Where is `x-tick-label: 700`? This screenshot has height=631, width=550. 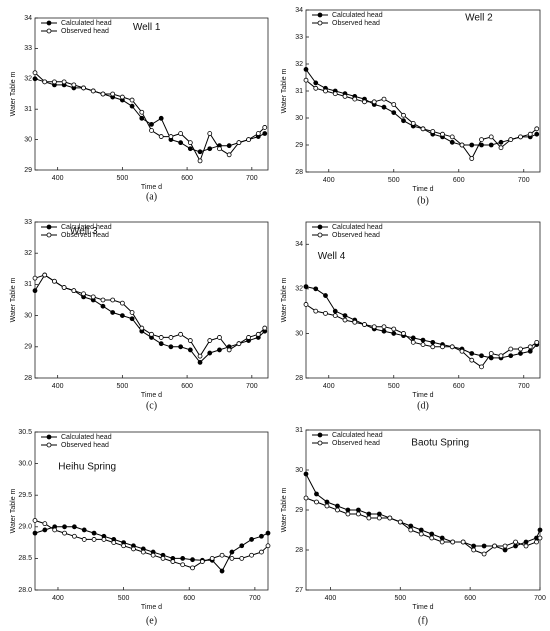
x-tick-label: 700 is located at coordinates (524, 386).